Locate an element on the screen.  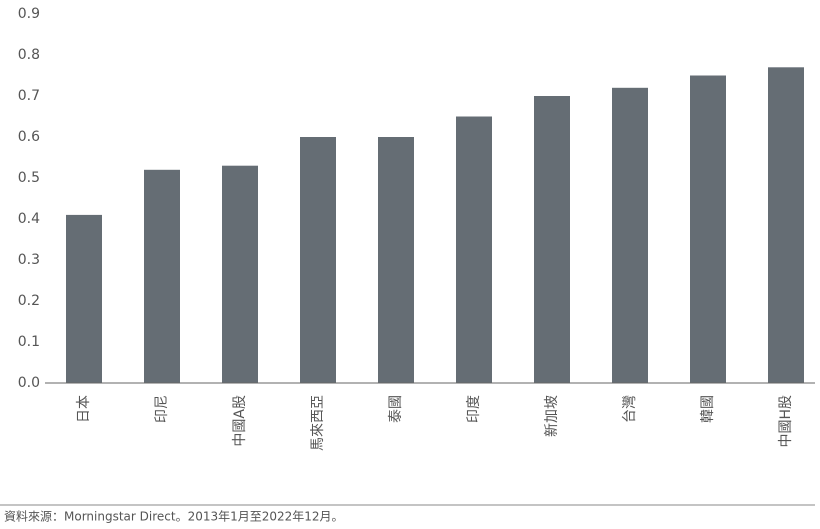
y-tick-label: 0.4 is located at coordinates (29, 219).